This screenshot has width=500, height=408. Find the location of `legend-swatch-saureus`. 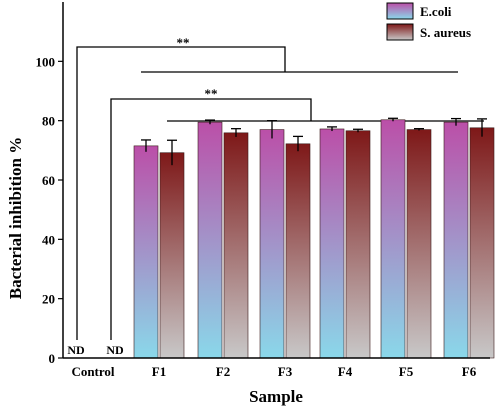

legend-swatch-saureus is located at coordinates (400, 32).